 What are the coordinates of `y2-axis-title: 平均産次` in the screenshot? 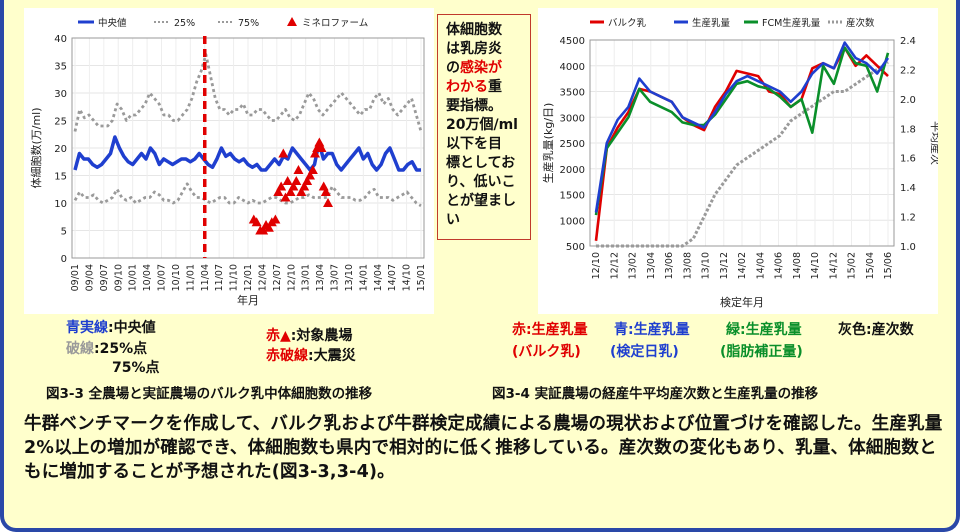 It's located at (933, 143).